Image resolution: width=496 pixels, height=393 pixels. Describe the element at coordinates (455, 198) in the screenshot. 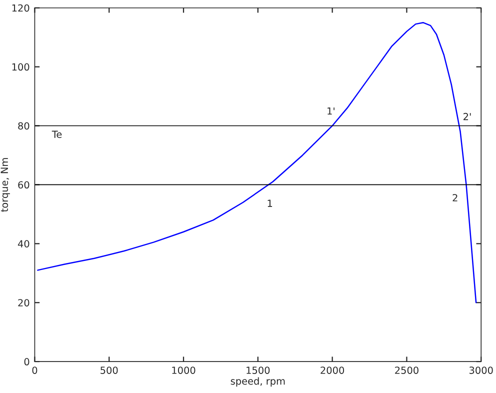

I see `annotation: 2` at that location.